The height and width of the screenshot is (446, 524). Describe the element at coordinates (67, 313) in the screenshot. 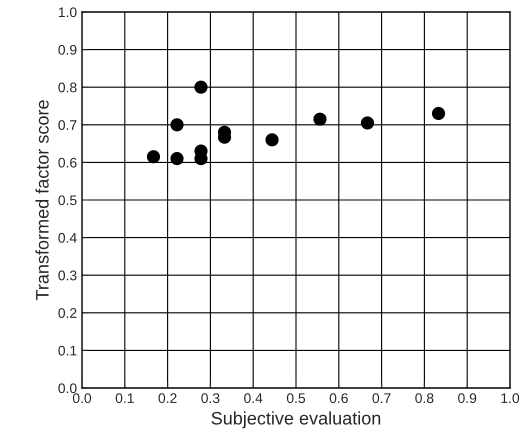

I see `y-tick-label: 0.2` at that location.